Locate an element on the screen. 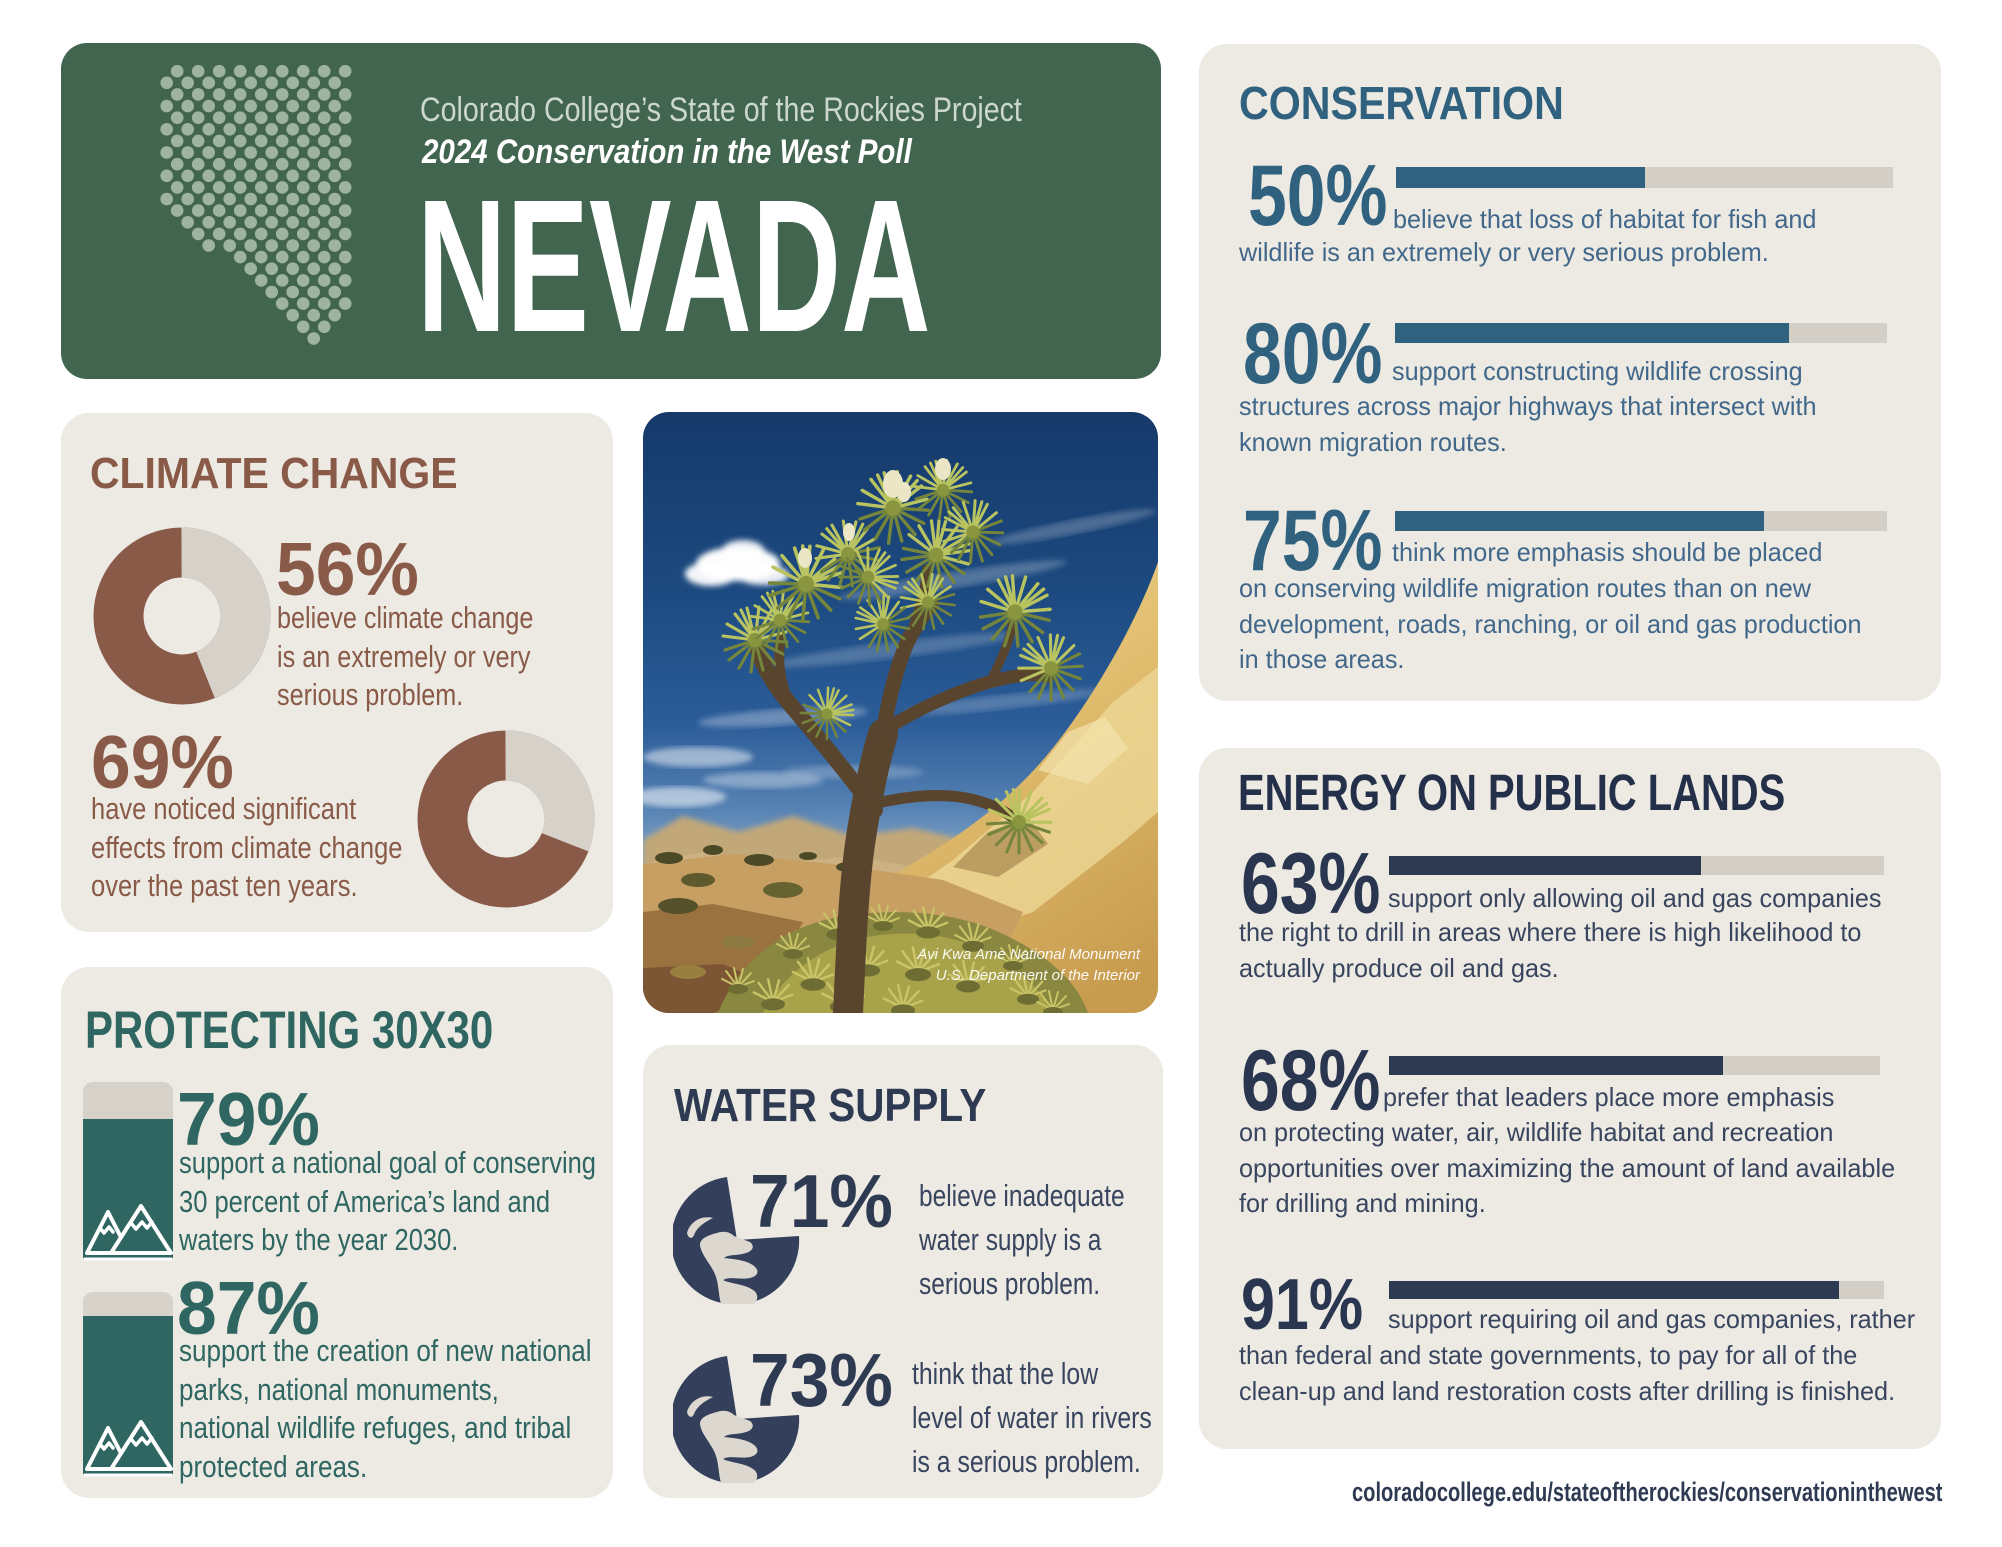  svg-text:U.S. Department of the Interio: U.S. Department of the Interior is located at coordinates (1038, 975).